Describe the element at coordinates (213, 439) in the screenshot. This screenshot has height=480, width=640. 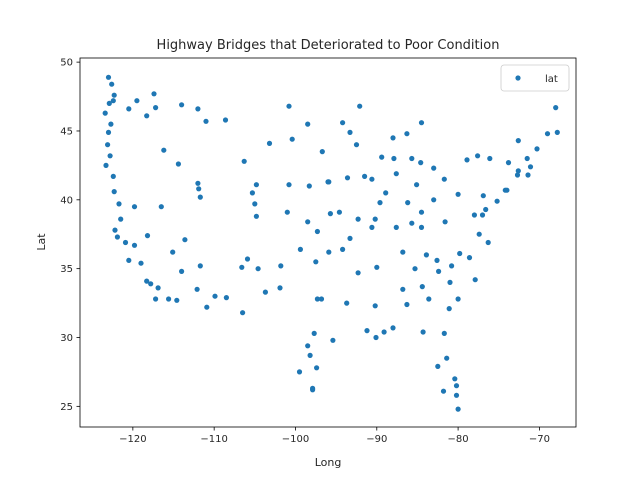
I see `x-tick-label: −110` at that location.